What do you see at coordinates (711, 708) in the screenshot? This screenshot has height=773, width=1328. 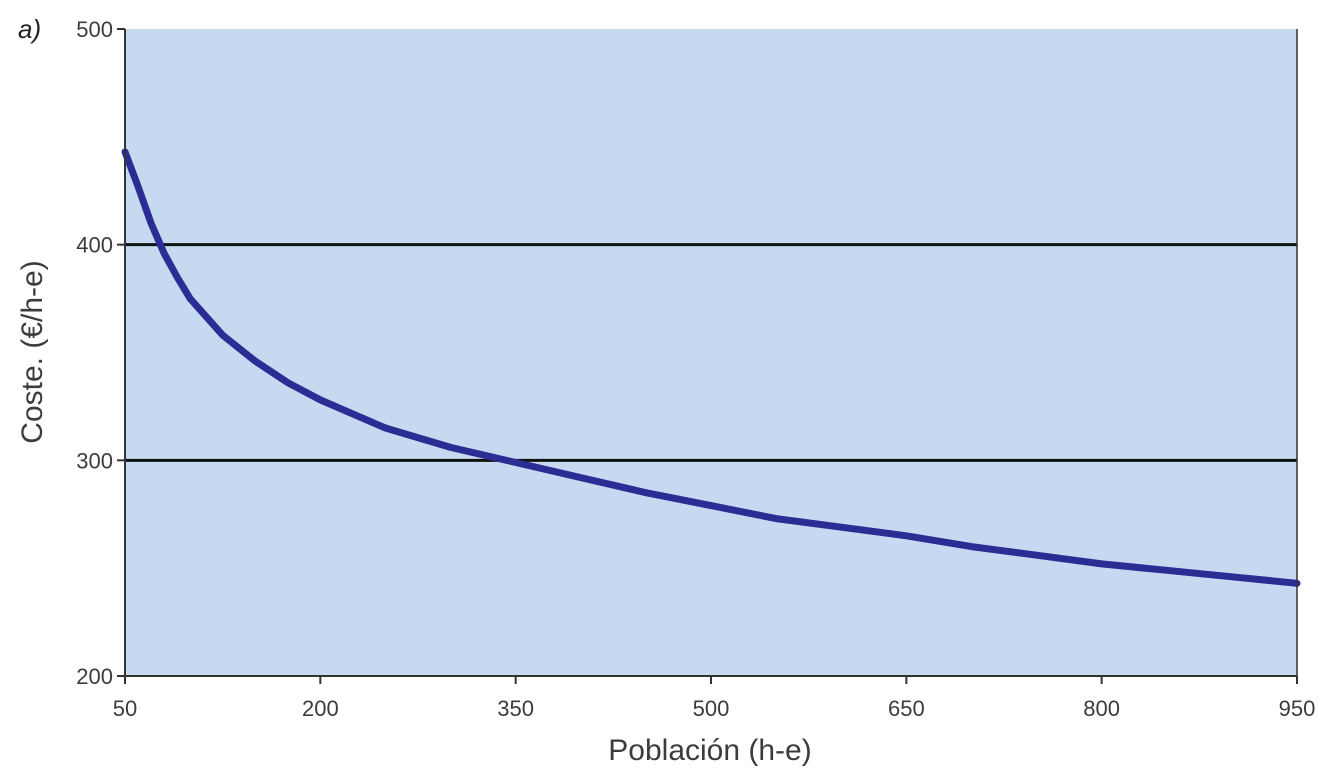 I see `x-tick-label-500: 500` at bounding box center [711, 708].